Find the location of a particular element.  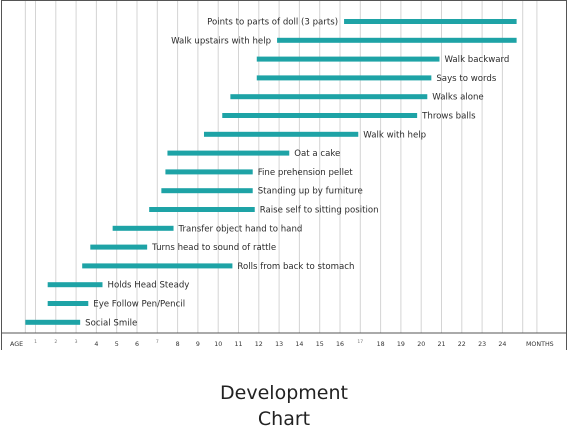

x-tick-label: 11 is located at coordinates (238, 344).